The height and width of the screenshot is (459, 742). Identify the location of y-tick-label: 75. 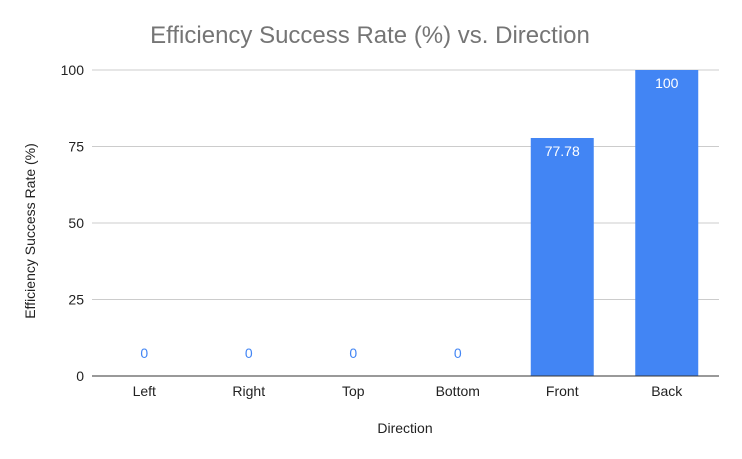
(76, 147).